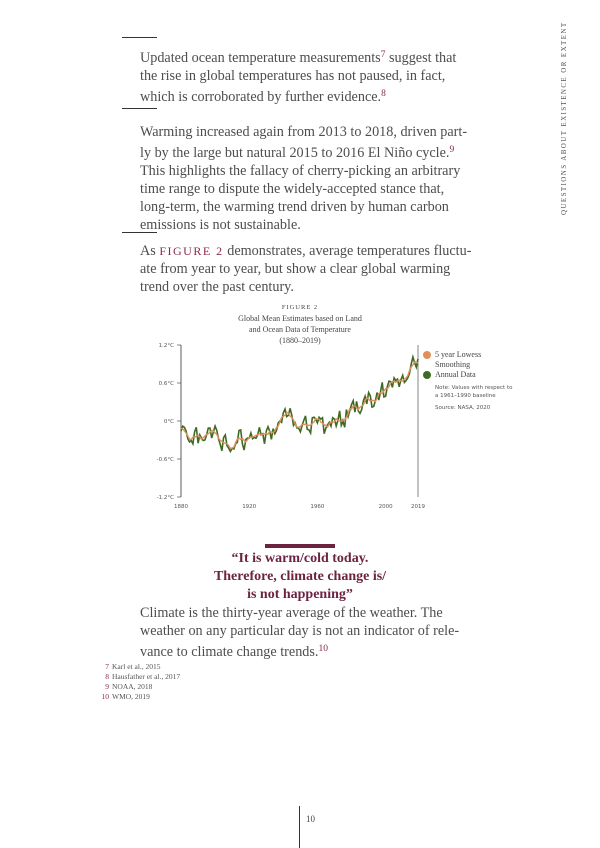 The width and height of the screenshot is (600, 848). What do you see at coordinates (181, 507) in the screenshot?
I see `x-tick-label: 1880` at bounding box center [181, 507].